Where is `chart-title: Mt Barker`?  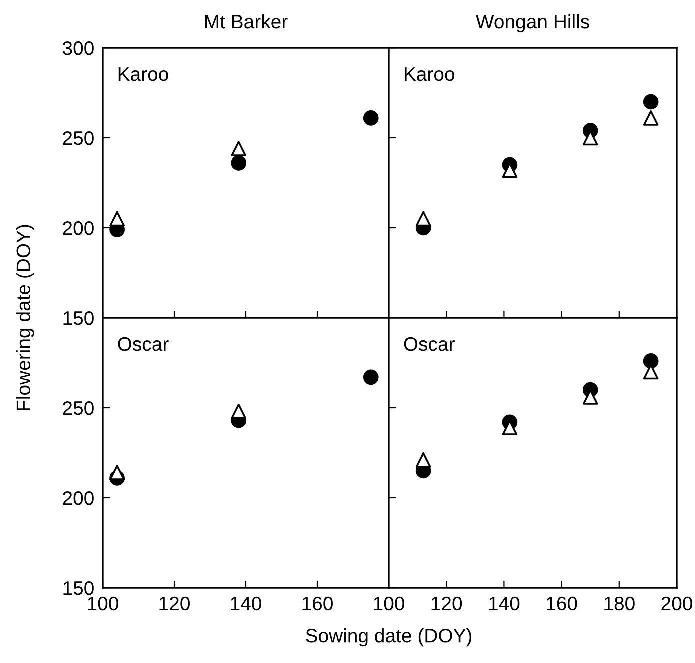 chart-title: Mt Barker is located at coordinates (246, 21).